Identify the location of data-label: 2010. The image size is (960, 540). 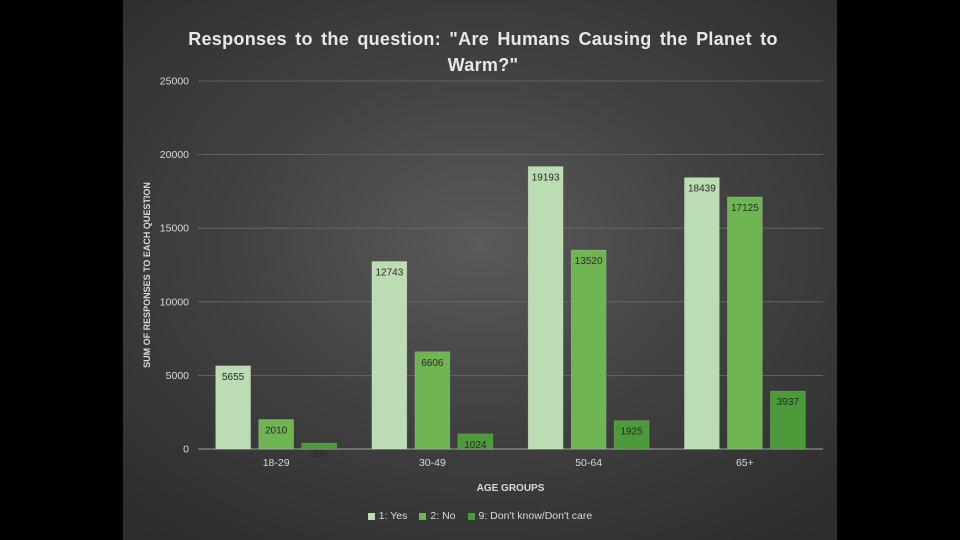
(276, 430).